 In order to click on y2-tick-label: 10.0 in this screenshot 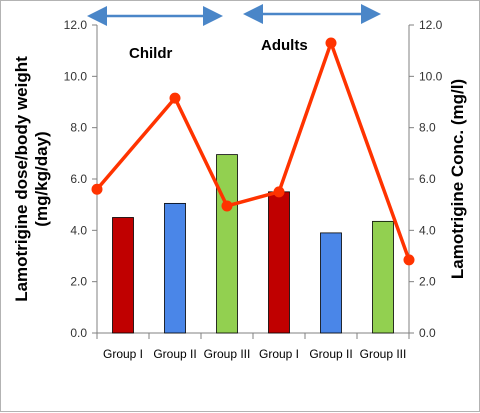, I will do `click(431, 76)`.